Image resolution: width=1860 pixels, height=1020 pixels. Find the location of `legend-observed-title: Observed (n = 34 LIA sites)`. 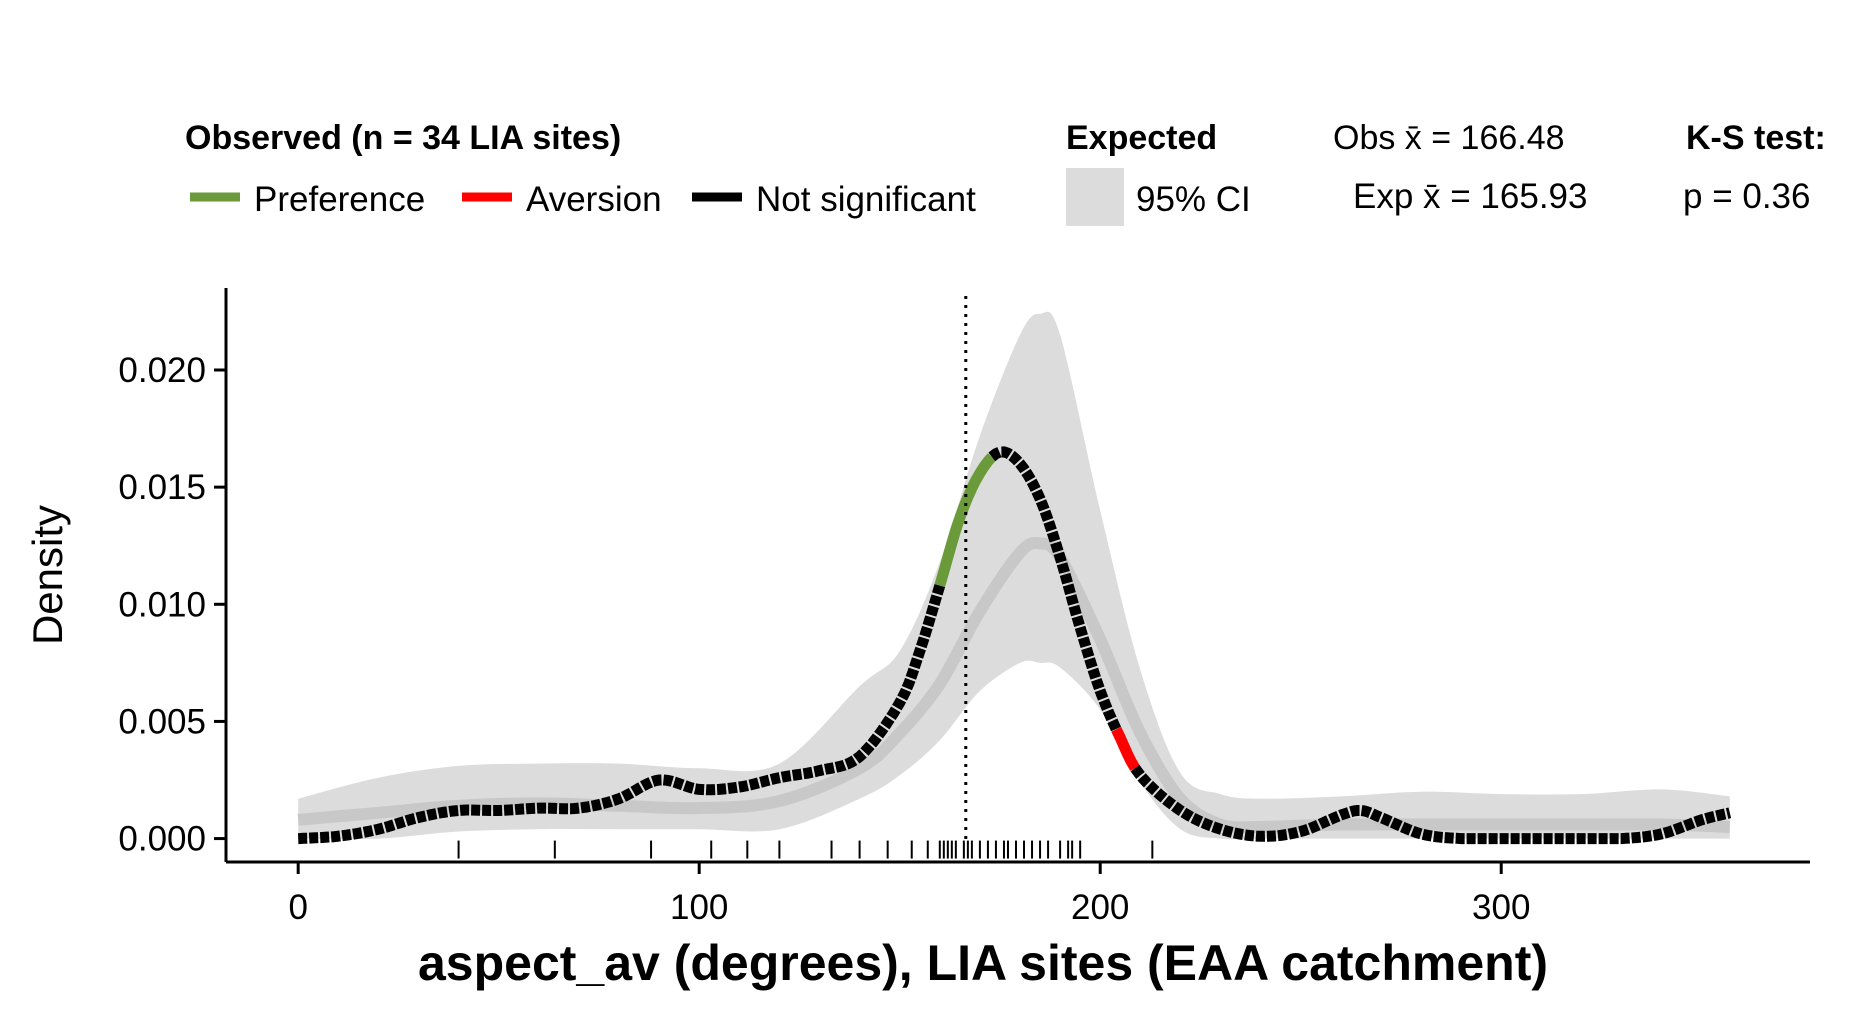

legend-observed-title: Observed (n = 34 LIA sites) is located at coordinates (403, 138).